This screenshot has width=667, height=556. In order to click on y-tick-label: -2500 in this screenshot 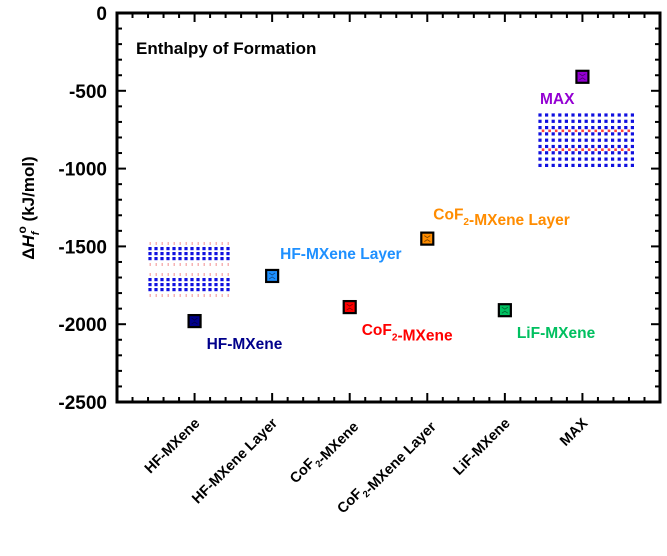, I will do `click(82, 403)`.